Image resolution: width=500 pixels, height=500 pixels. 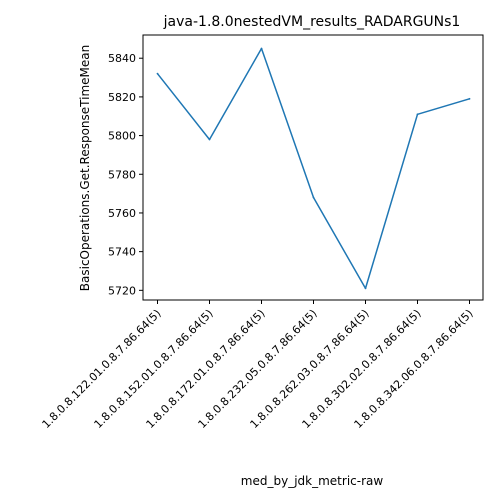 What do you see at coordinates (85, 168) in the screenshot?
I see `y-axis-label: BasicOperations.Get.ResponseTimeMean` at bounding box center [85, 168].